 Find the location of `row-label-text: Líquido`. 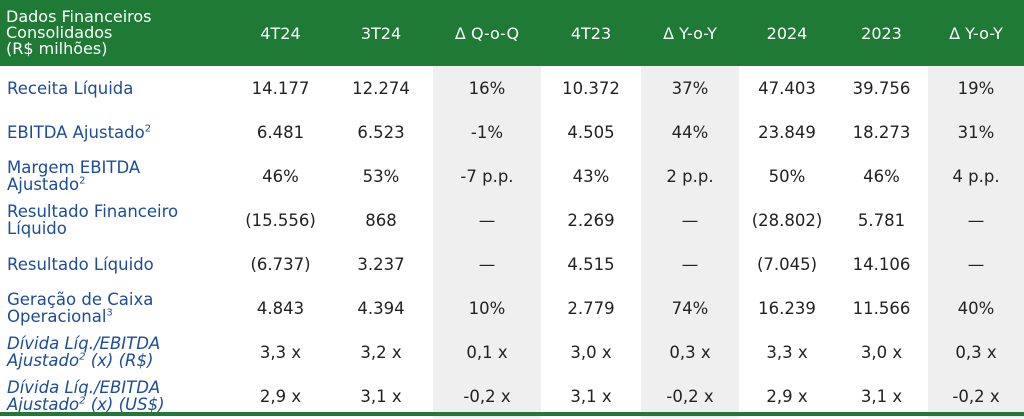

row-label-text: Líquido is located at coordinates (37, 228).